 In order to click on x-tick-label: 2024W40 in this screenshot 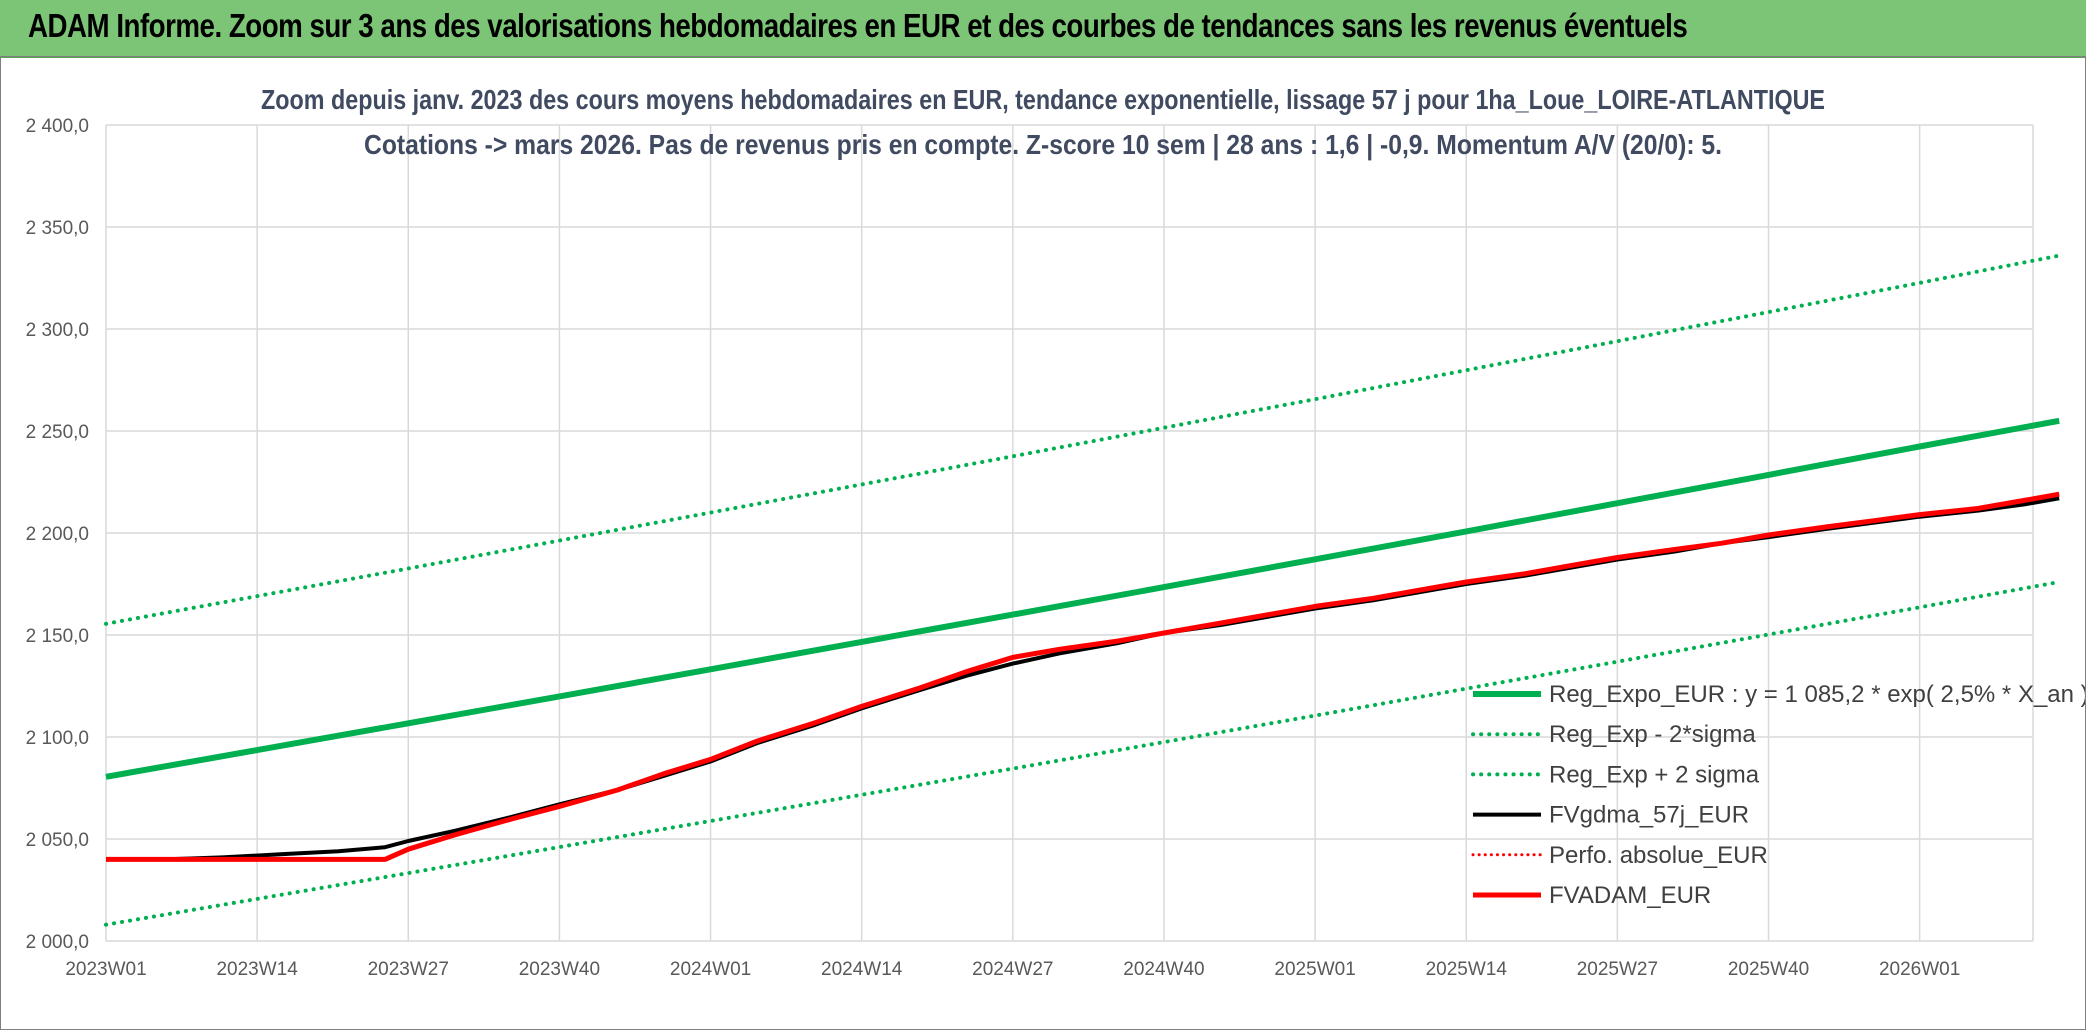, I will do `click(1163, 969)`.